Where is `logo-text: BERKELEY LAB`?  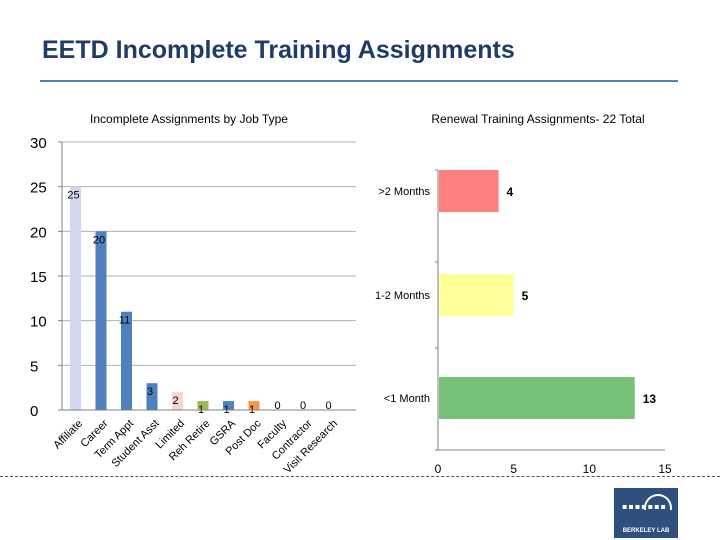 logo-text: BERKELEY LAB is located at coordinates (646, 531).